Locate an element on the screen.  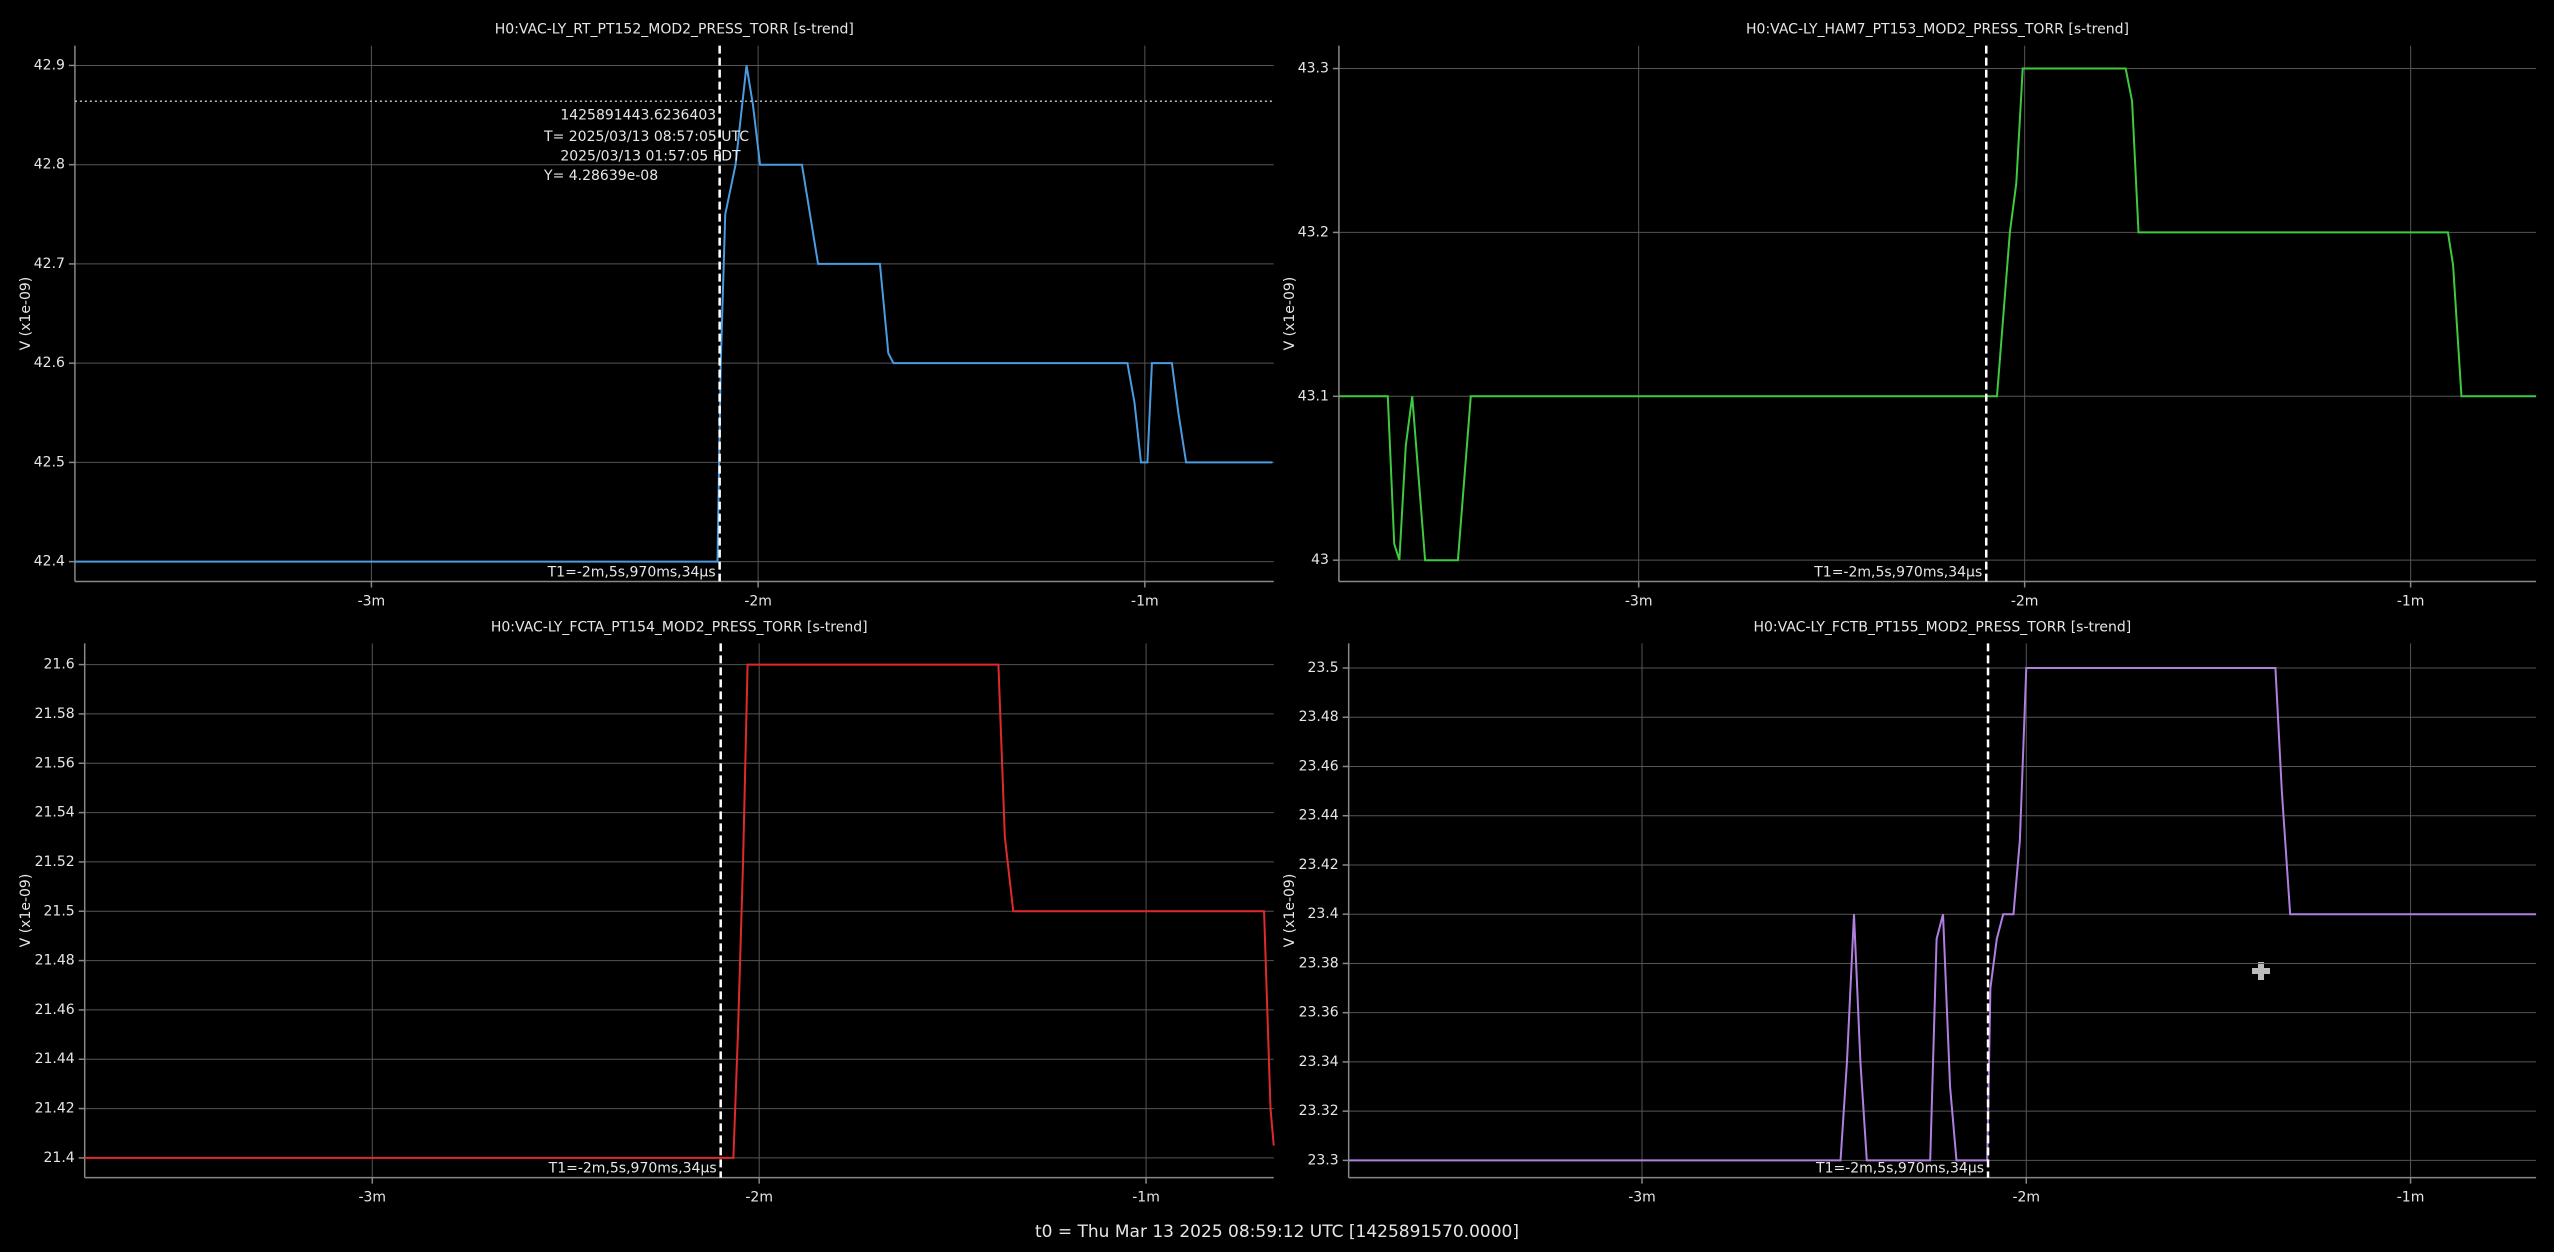
y-tick-label: 23.4 is located at coordinates (1322, 914).